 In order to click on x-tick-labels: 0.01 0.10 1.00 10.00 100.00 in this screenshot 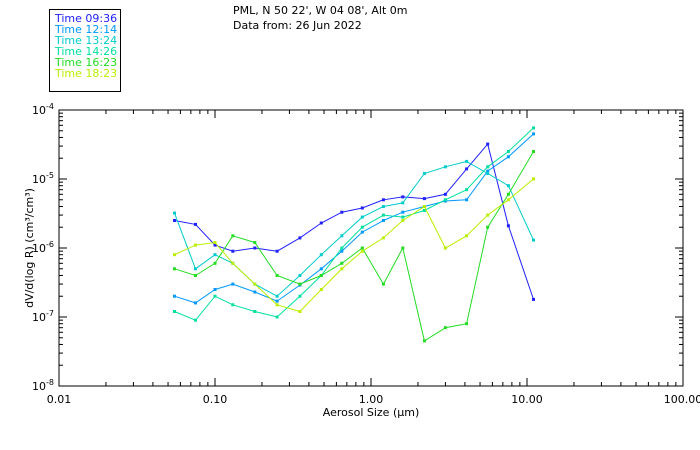, I will do `click(373, 399)`.